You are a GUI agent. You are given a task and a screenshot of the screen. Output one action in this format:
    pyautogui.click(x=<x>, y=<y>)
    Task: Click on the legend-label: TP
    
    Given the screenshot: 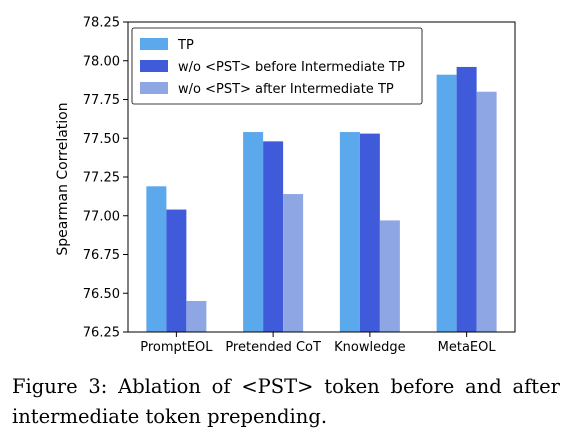 What is the action you would take?
    pyautogui.click(x=185, y=45)
    